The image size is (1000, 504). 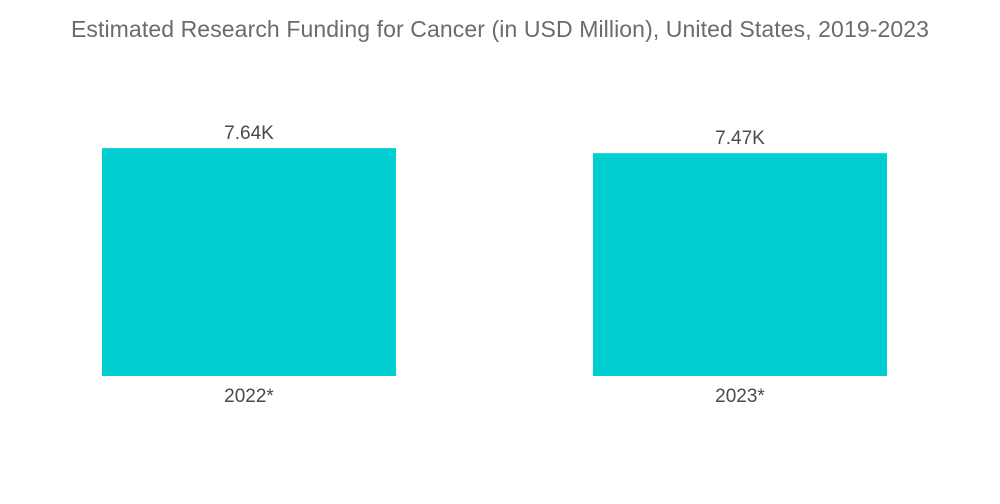 What do you see at coordinates (740, 396) in the screenshot?
I see `x-tick-label-2023: 2023*` at bounding box center [740, 396].